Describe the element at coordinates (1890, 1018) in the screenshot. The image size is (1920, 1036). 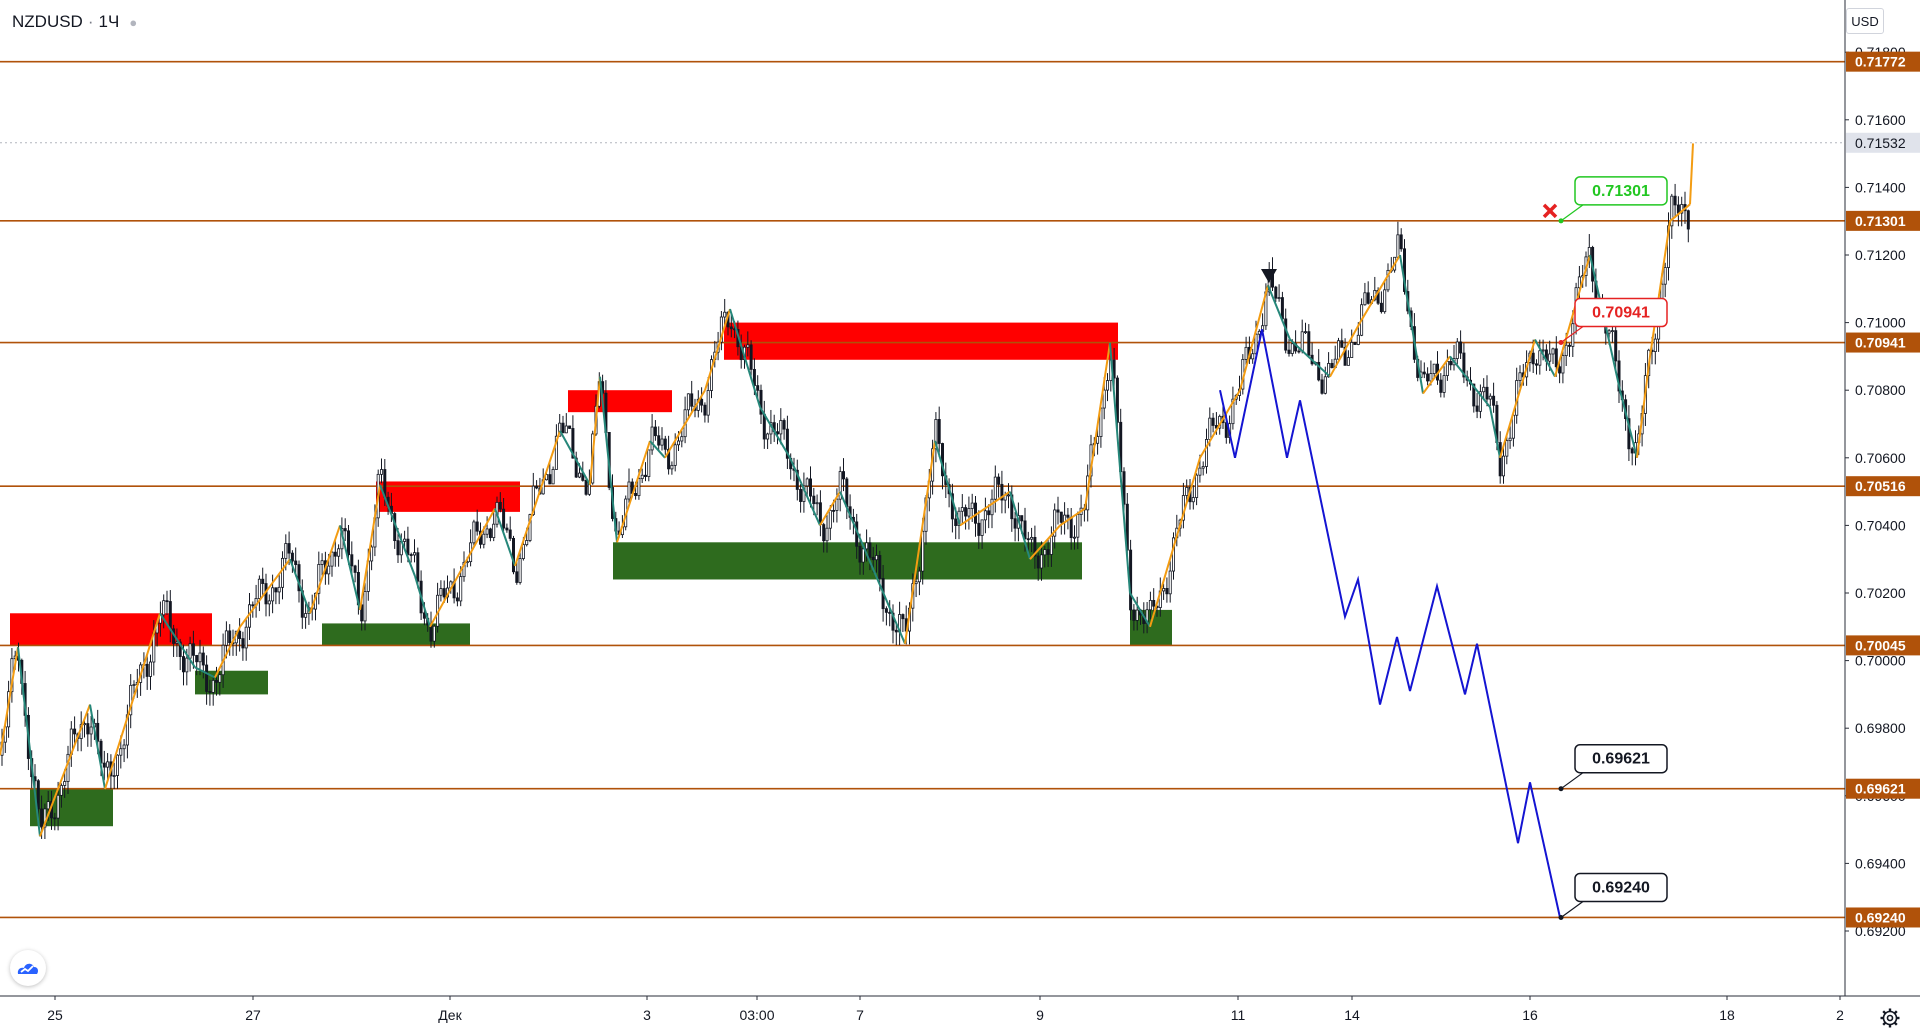
I see `gear-icon` at that location.